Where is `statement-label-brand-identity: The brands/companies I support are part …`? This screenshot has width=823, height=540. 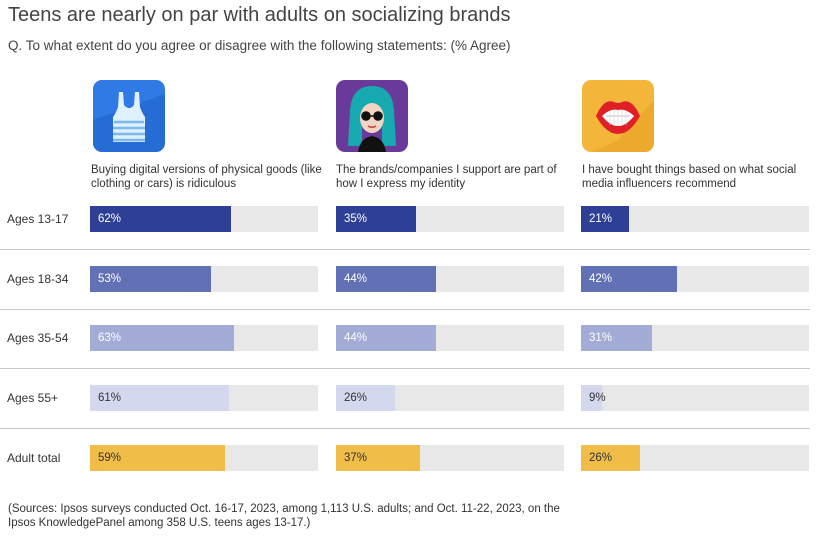
statement-label-brand-identity: The brands/companies I support are part … is located at coordinates (446, 177).